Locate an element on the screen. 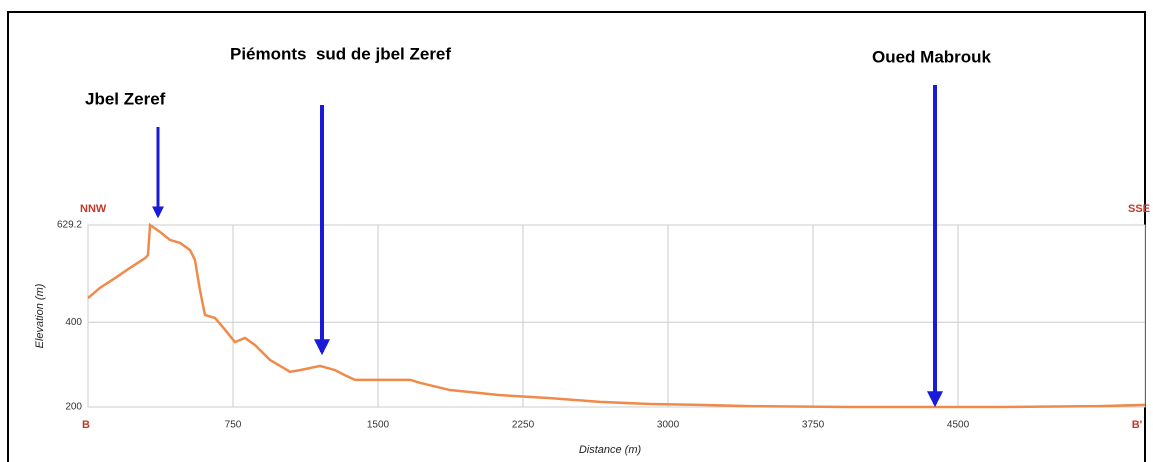 The height and width of the screenshot is (462, 1153). x-tick-label: 750 is located at coordinates (233, 425).